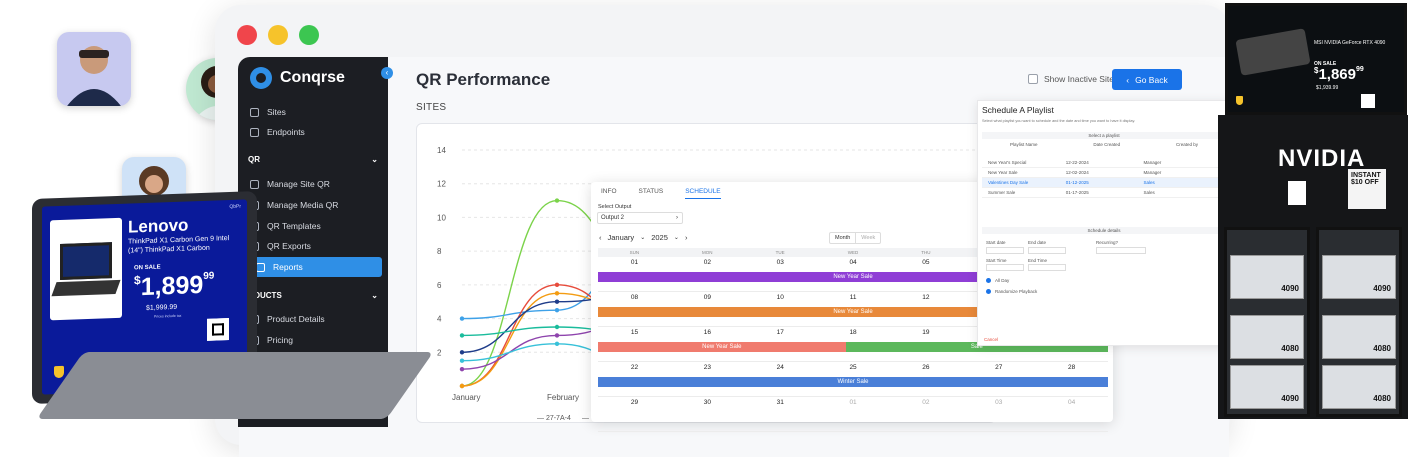  I want to click on start-time-input, so click(1005, 267).